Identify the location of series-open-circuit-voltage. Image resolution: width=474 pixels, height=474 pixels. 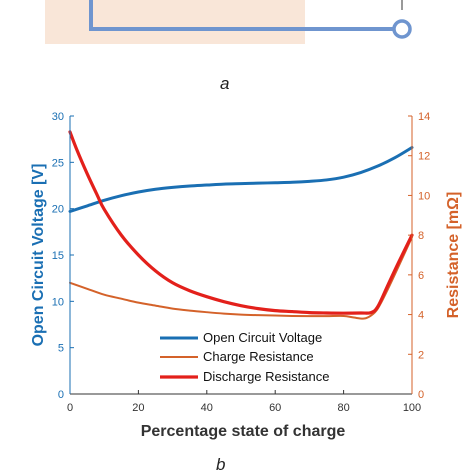
(241, 179).